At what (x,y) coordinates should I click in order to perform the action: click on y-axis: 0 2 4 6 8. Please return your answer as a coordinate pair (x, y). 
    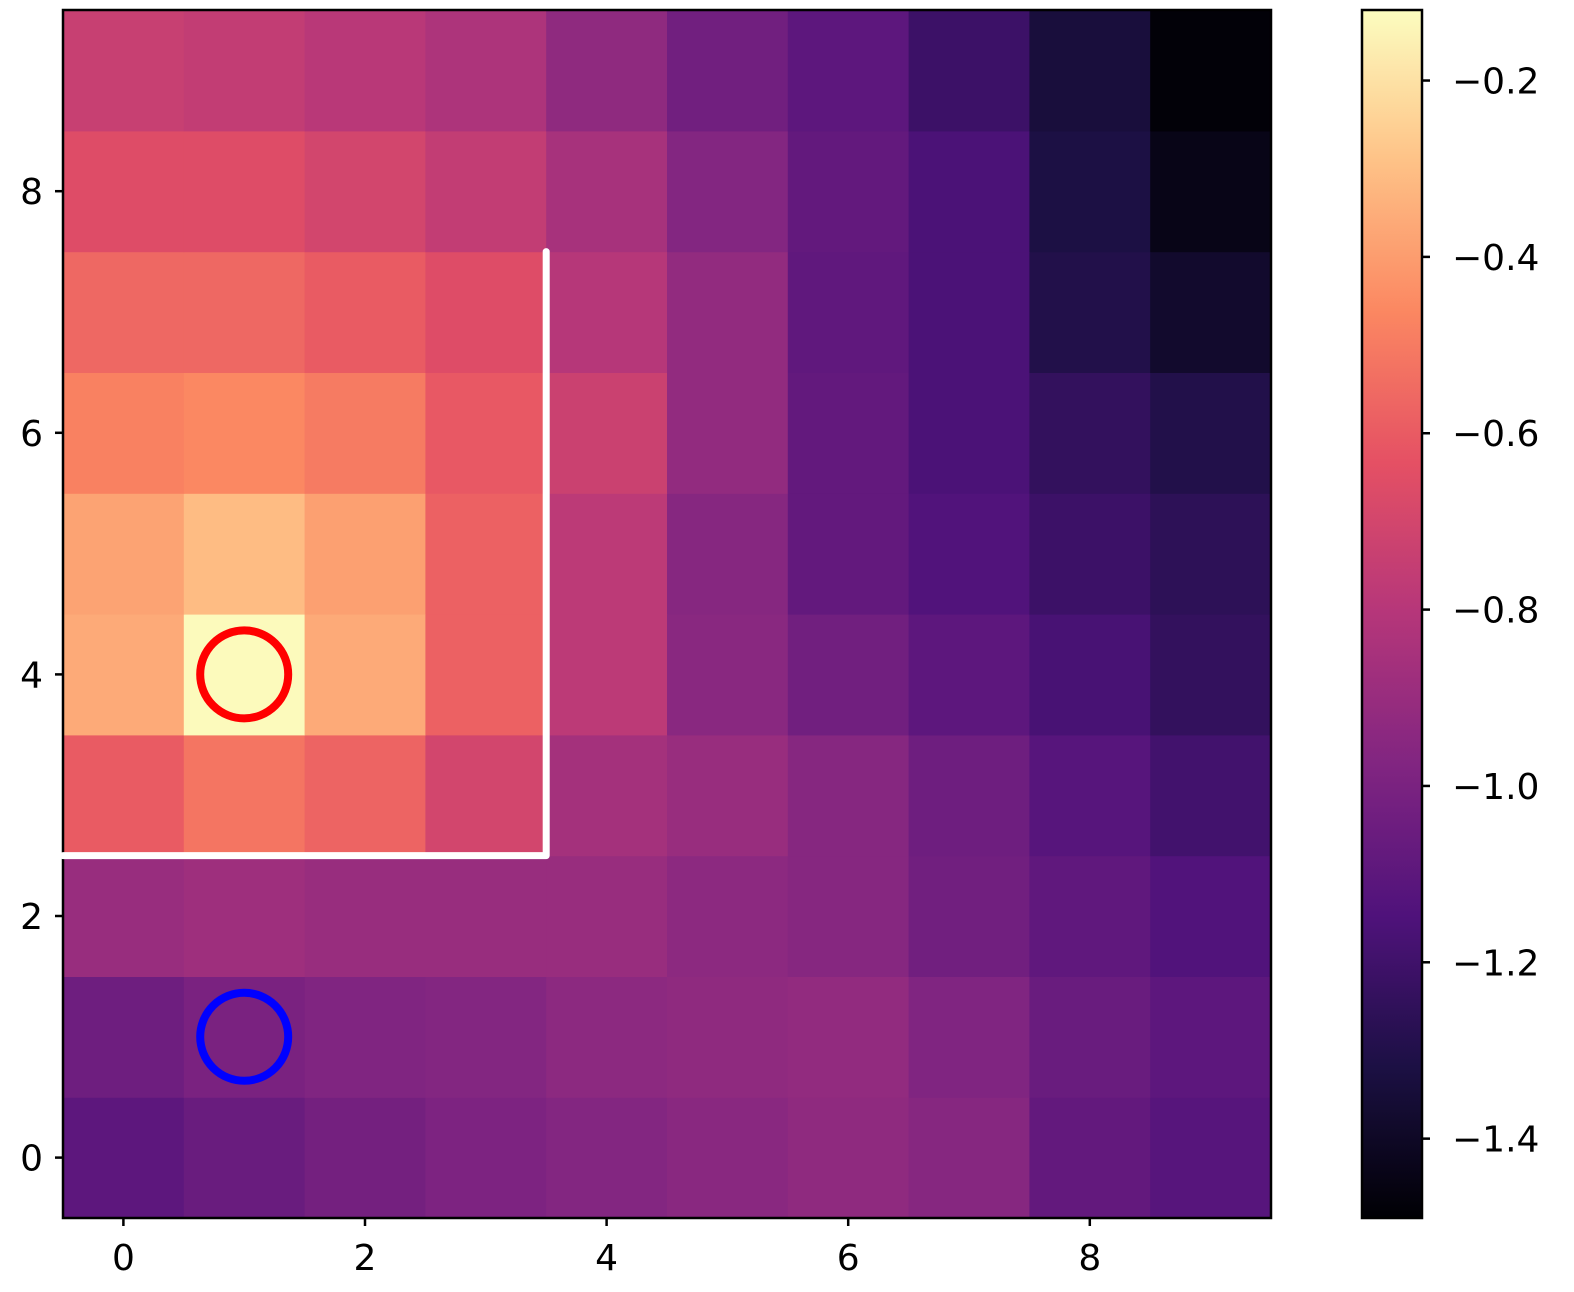
    Looking at the image, I should click on (41, 676).